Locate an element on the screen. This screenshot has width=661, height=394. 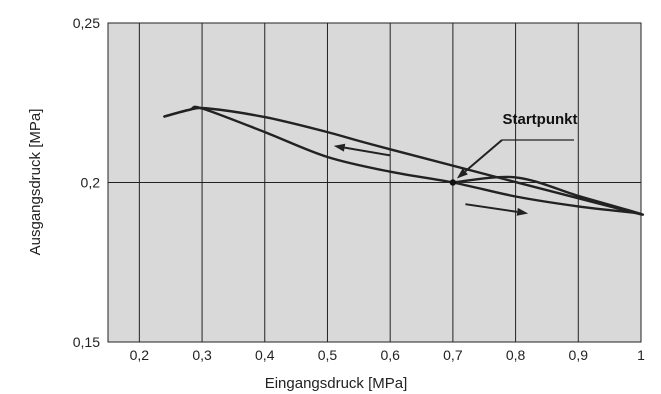
x-tick-label: 0,3 is located at coordinates (202, 355).